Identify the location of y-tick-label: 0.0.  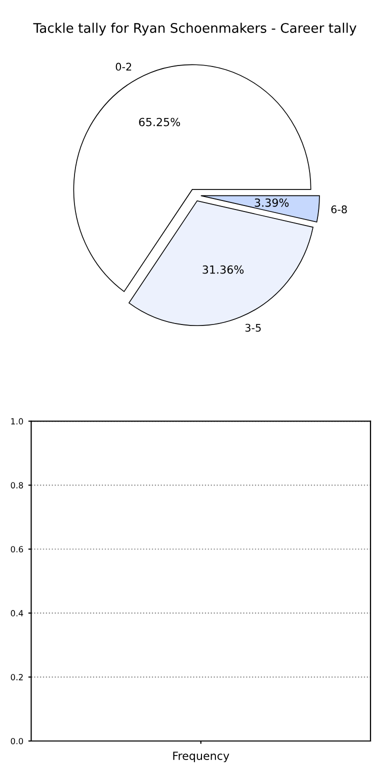
(17, 741).